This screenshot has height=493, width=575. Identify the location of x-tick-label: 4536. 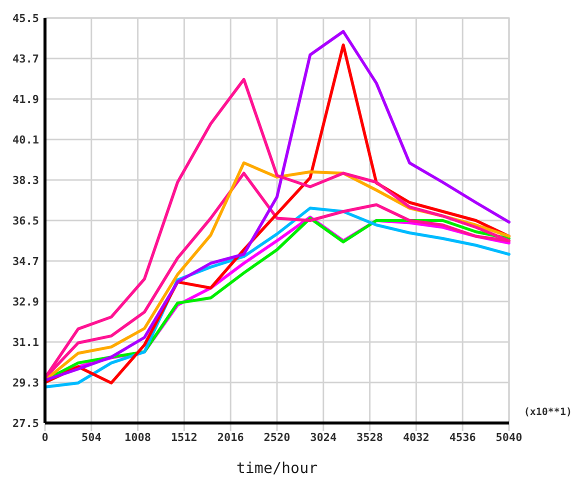
(462, 437).